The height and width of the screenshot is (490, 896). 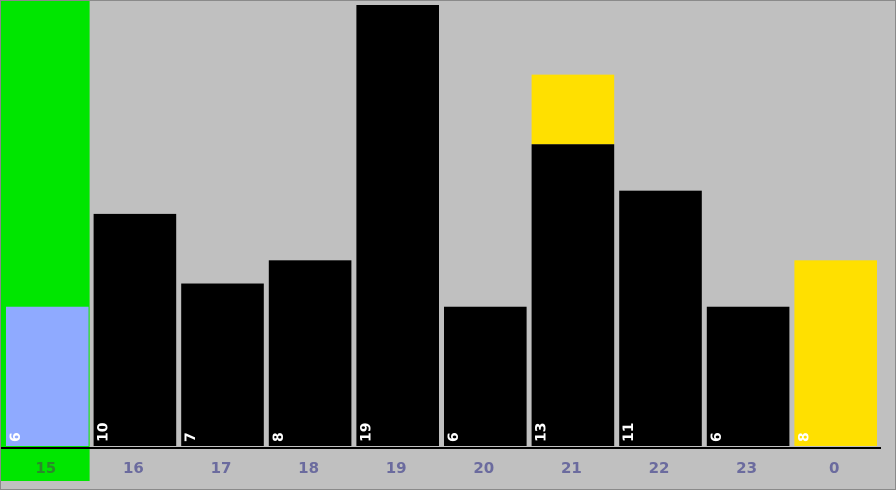 What do you see at coordinates (659, 468) in the screenshot?
I see `x-tick-label: 22` at bounding box center [659, 468].